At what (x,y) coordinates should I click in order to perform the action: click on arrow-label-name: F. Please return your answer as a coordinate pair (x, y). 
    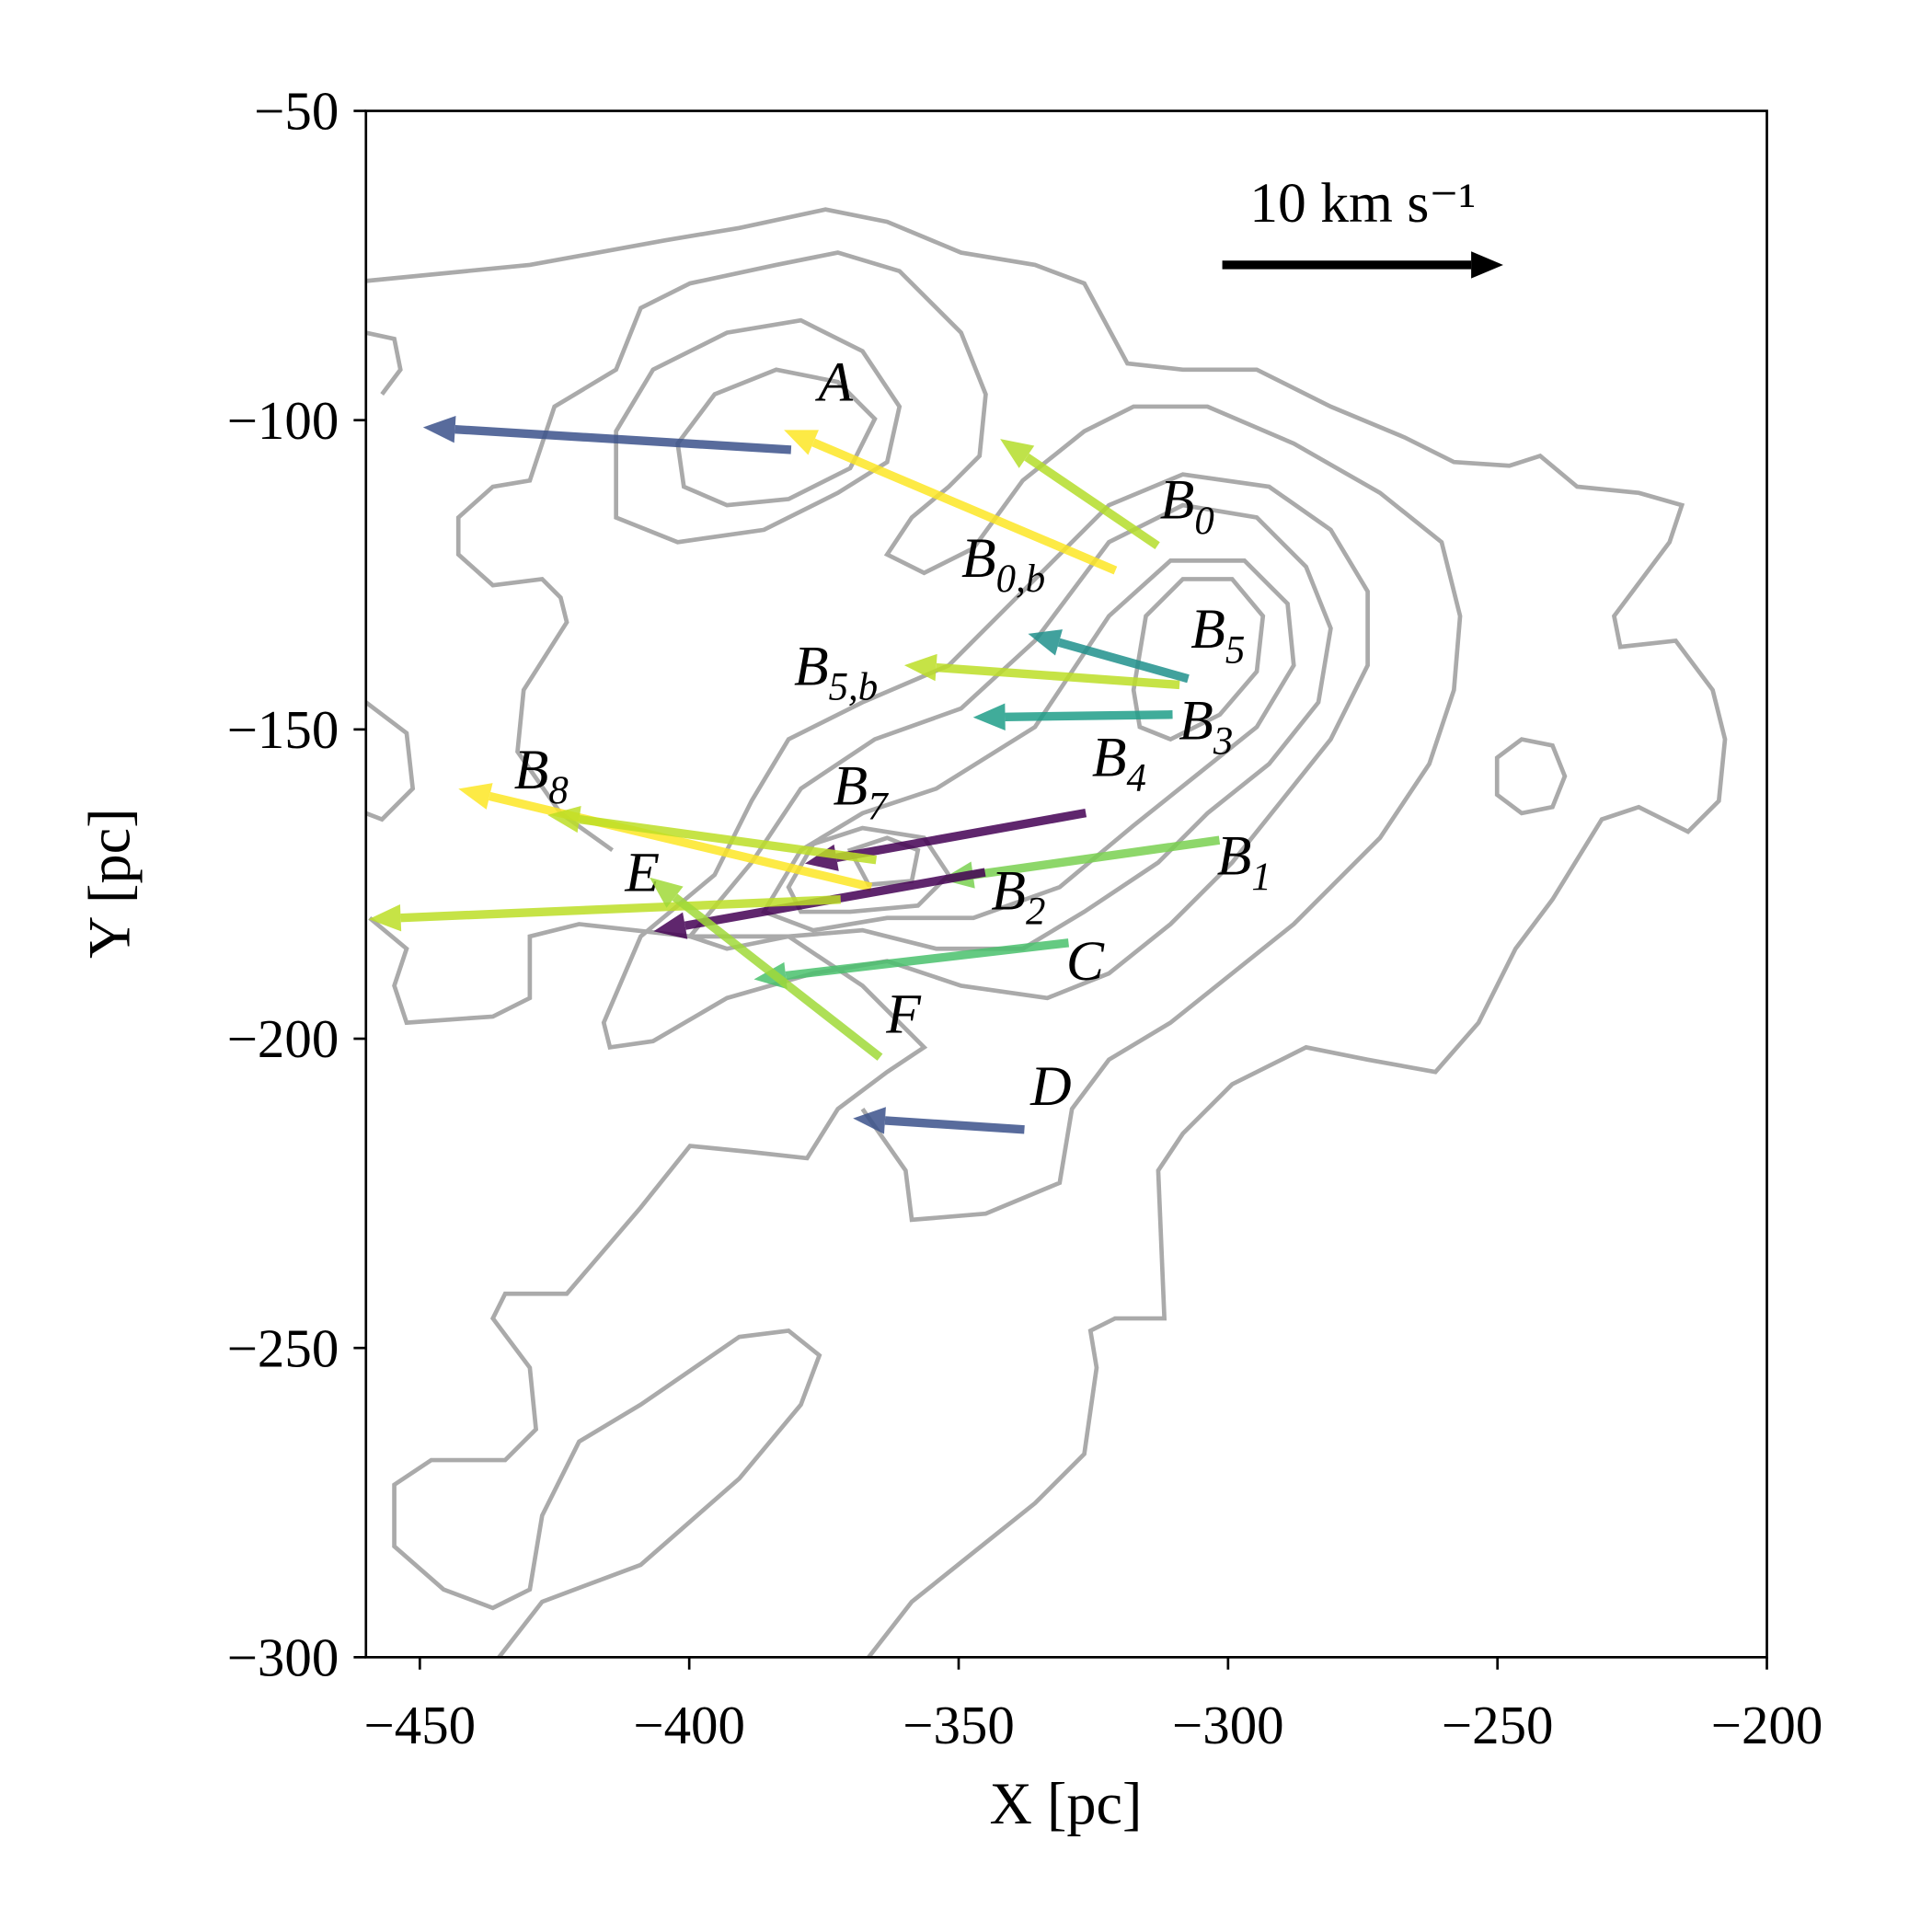
    Looking at the image, I should click on (903, 1014).